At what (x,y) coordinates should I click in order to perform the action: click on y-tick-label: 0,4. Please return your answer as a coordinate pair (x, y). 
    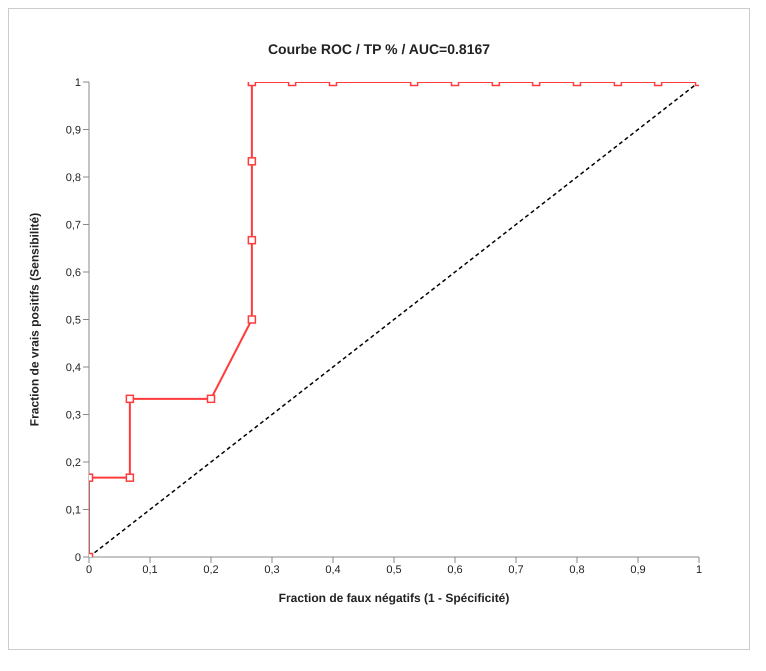
    Looking at the image, I should click on (73, 368).